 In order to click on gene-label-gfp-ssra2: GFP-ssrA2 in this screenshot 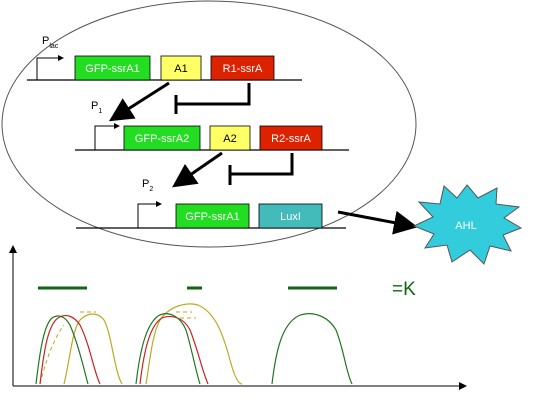, I will do `click(162, 139)`.